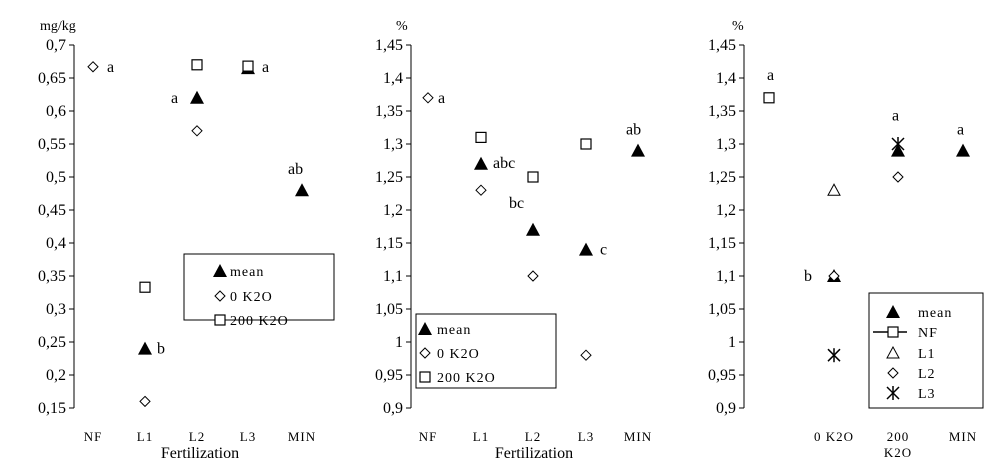  I want to click on legend-entry: 200 K2O, so click(466, 378).